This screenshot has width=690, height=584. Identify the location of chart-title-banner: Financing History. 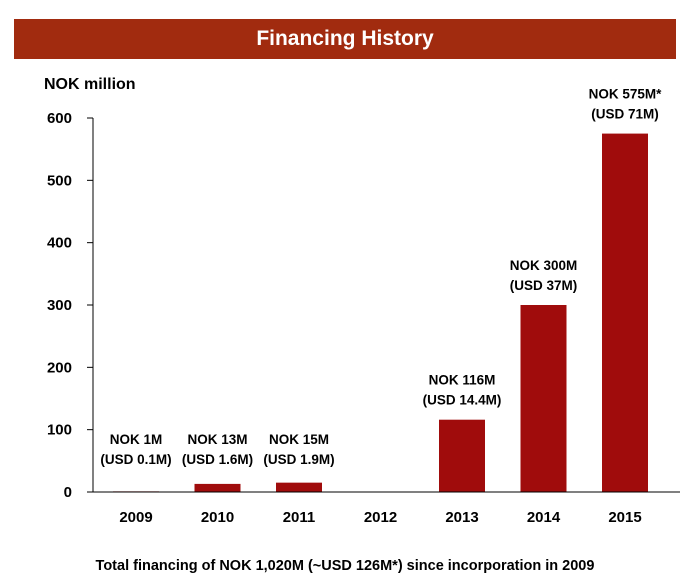
(345, 39).